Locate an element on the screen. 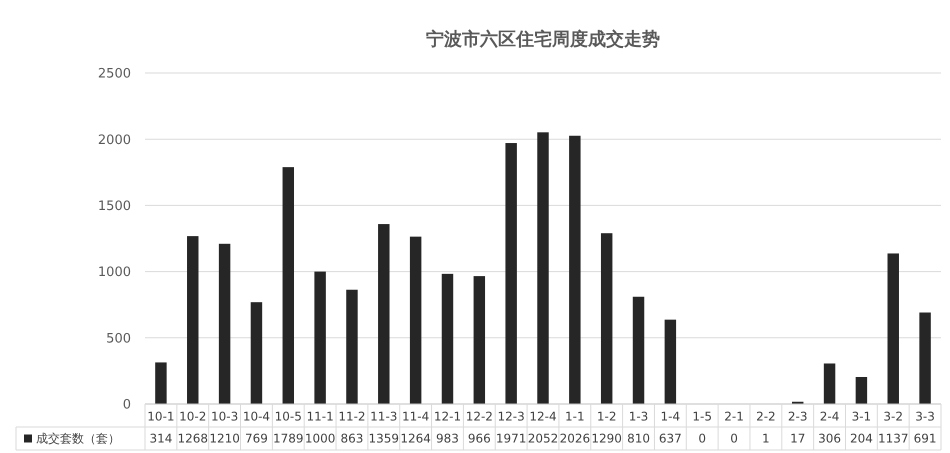 The height and width of the screenshot is (453, 950). data-label: 204 is located at coordinates (861, 439).